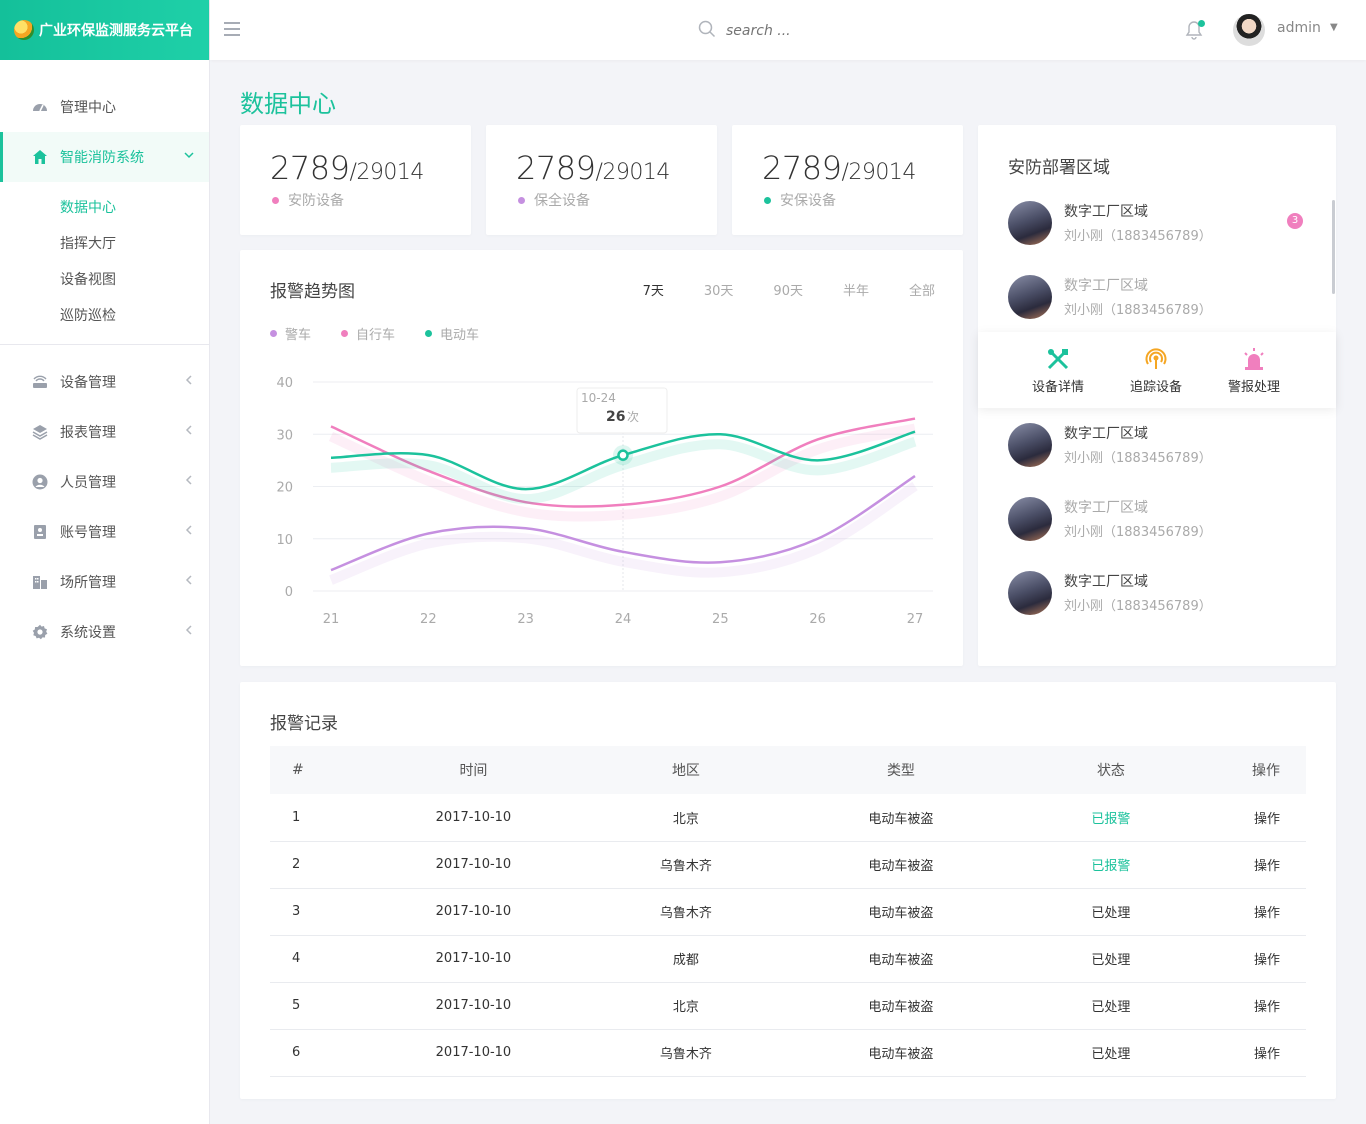 The image size is (1366, 1124). Describe the element at coordinates (1254, 370) in the screenshot. I see `alarm-handle-button: 警报处理` at that location.